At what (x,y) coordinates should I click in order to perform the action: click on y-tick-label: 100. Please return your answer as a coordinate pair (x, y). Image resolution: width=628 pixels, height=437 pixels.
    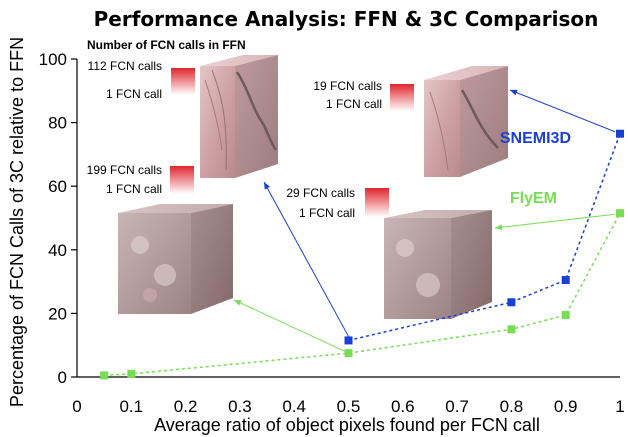
    Looking at the image, I should click on (53, 59).